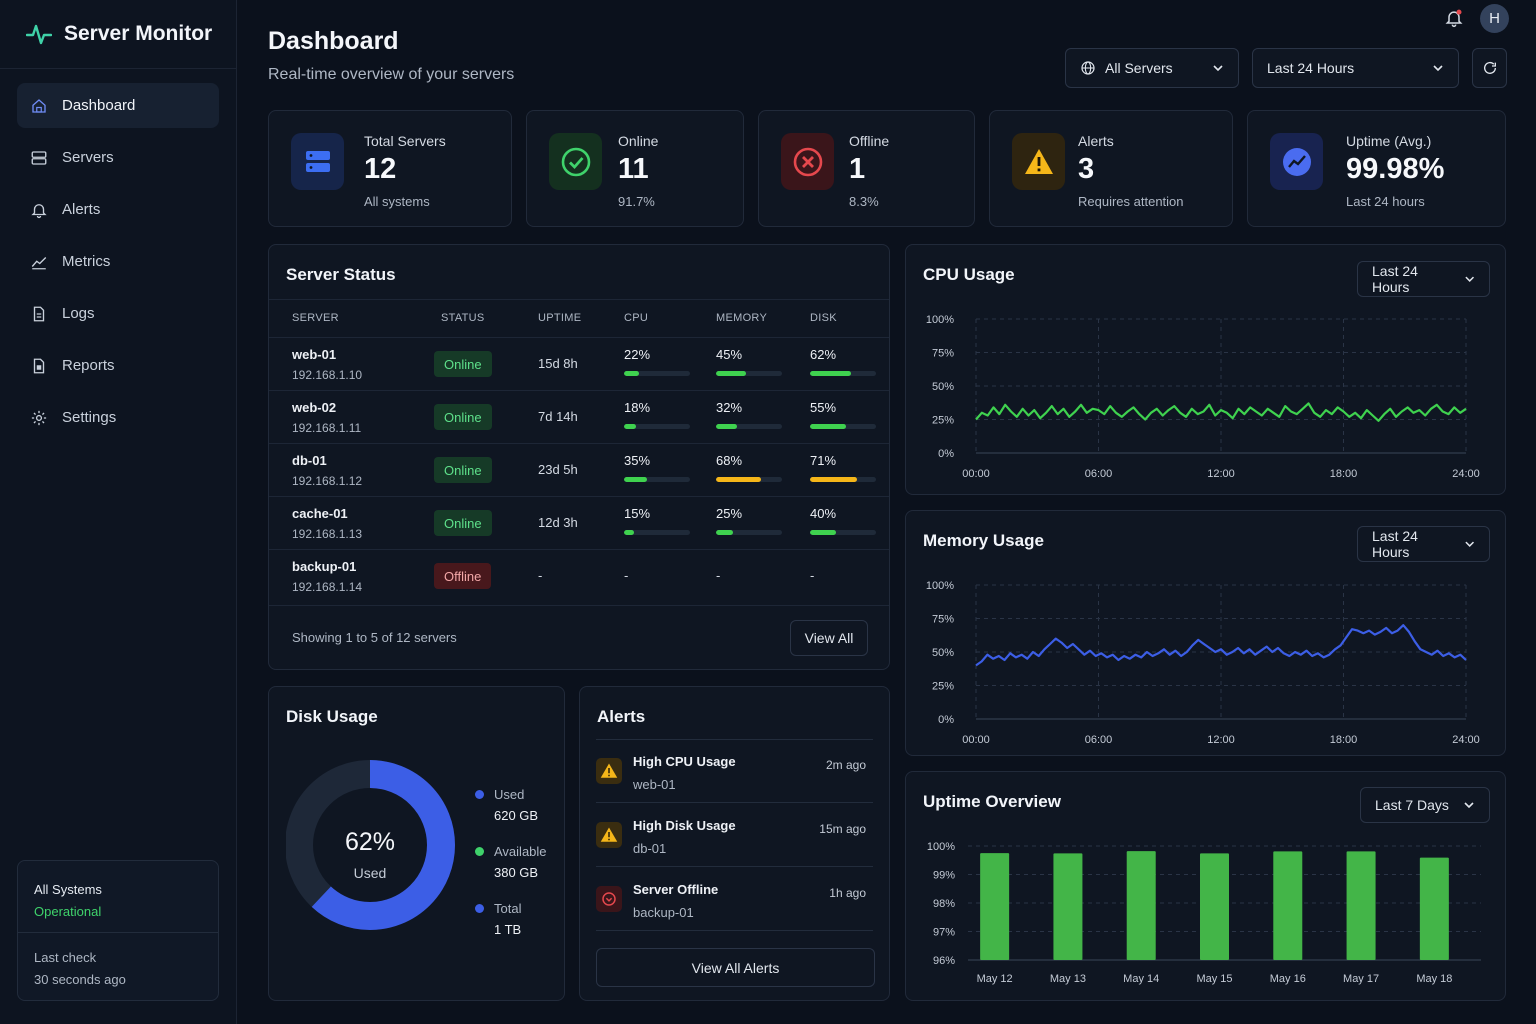  Describe the element at coordinates (1152, 68) in the screenshot. I see `server-filter-select: All Servers` at that location.